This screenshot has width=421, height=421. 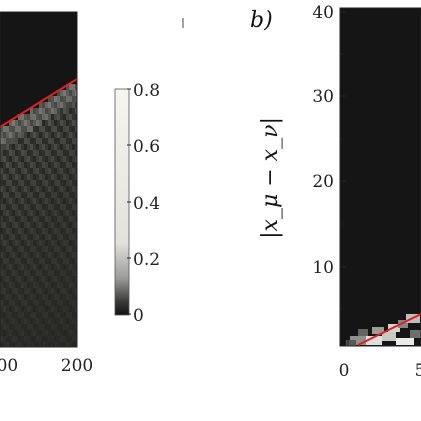 What do you see at coordinates (138, 316) in the screenshot?
I see `colorbar-tick-0: 0` at bounding box center [138, 316].